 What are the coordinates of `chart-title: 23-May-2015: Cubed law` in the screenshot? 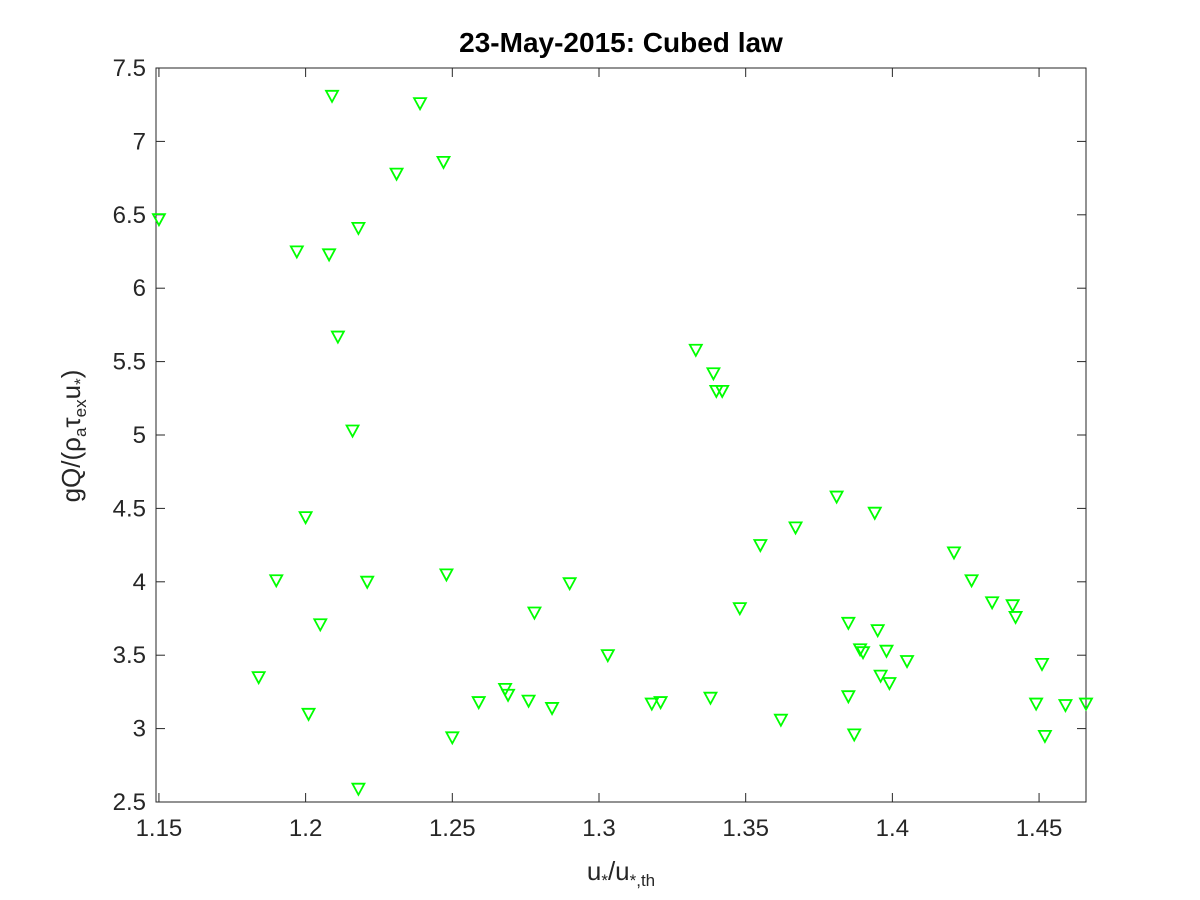 It's located at (621, 42).